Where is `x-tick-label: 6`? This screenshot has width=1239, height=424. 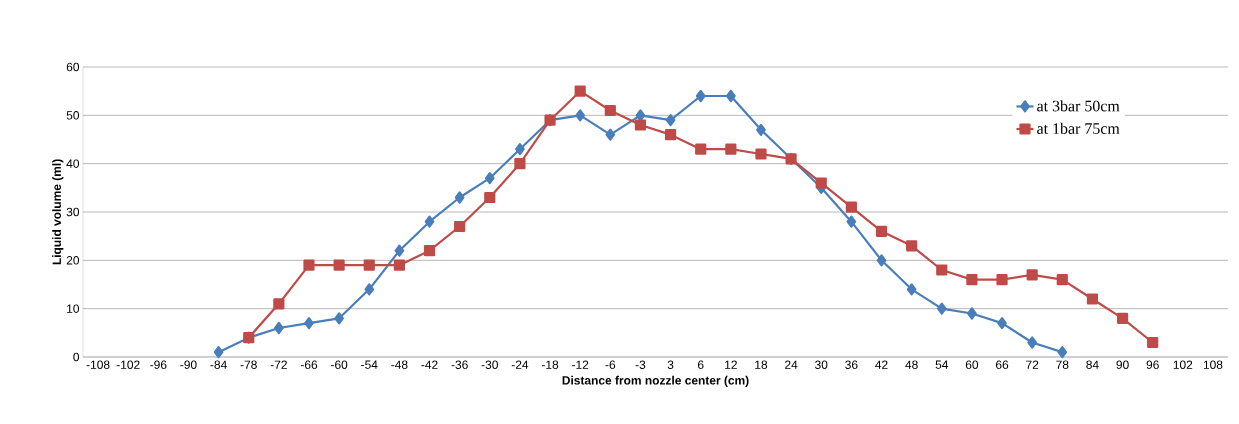 x-tick-label: 6 is located at coordinates (700, 364).